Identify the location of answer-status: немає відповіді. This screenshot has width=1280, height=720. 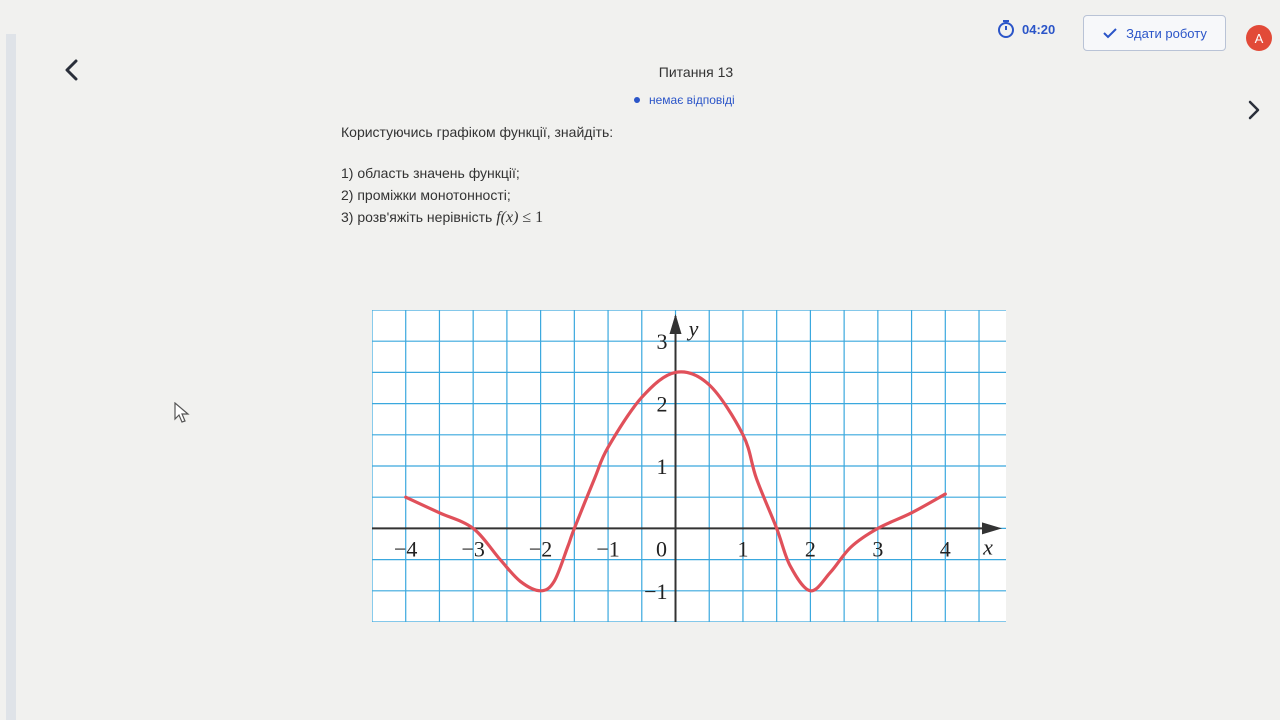
(684, 100).